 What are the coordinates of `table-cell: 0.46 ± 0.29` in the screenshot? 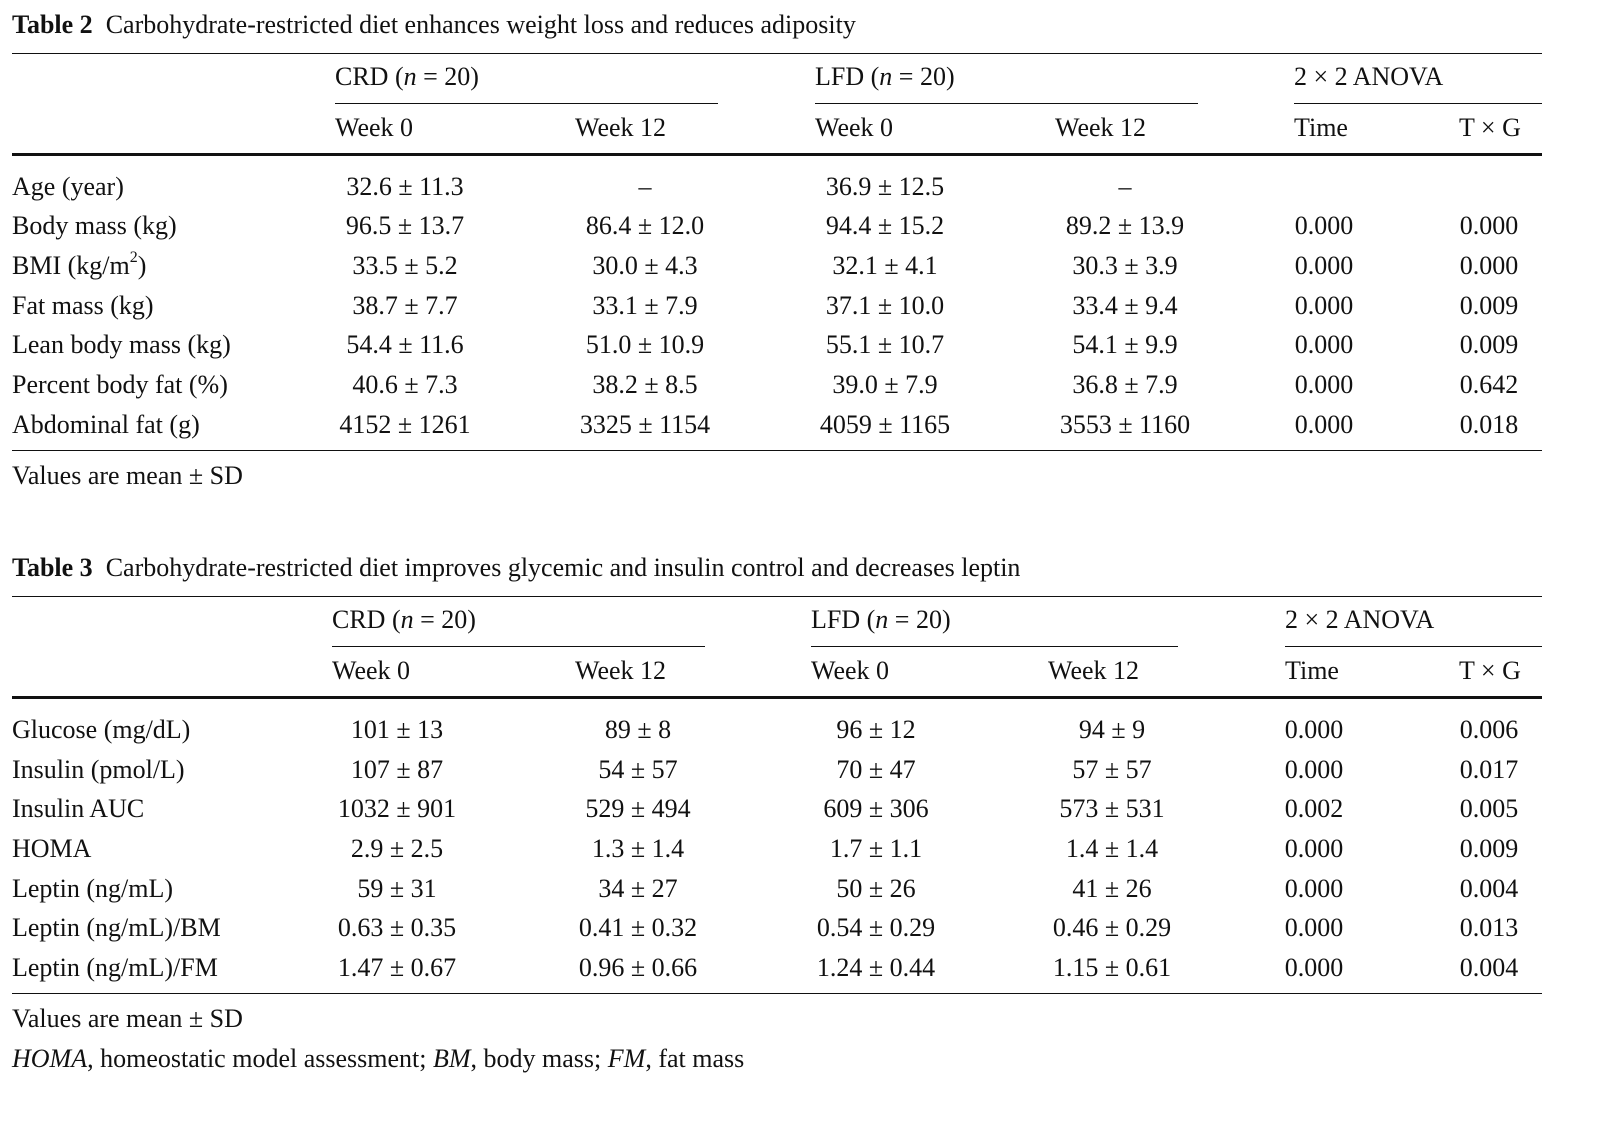 It's located at (1112, 927).